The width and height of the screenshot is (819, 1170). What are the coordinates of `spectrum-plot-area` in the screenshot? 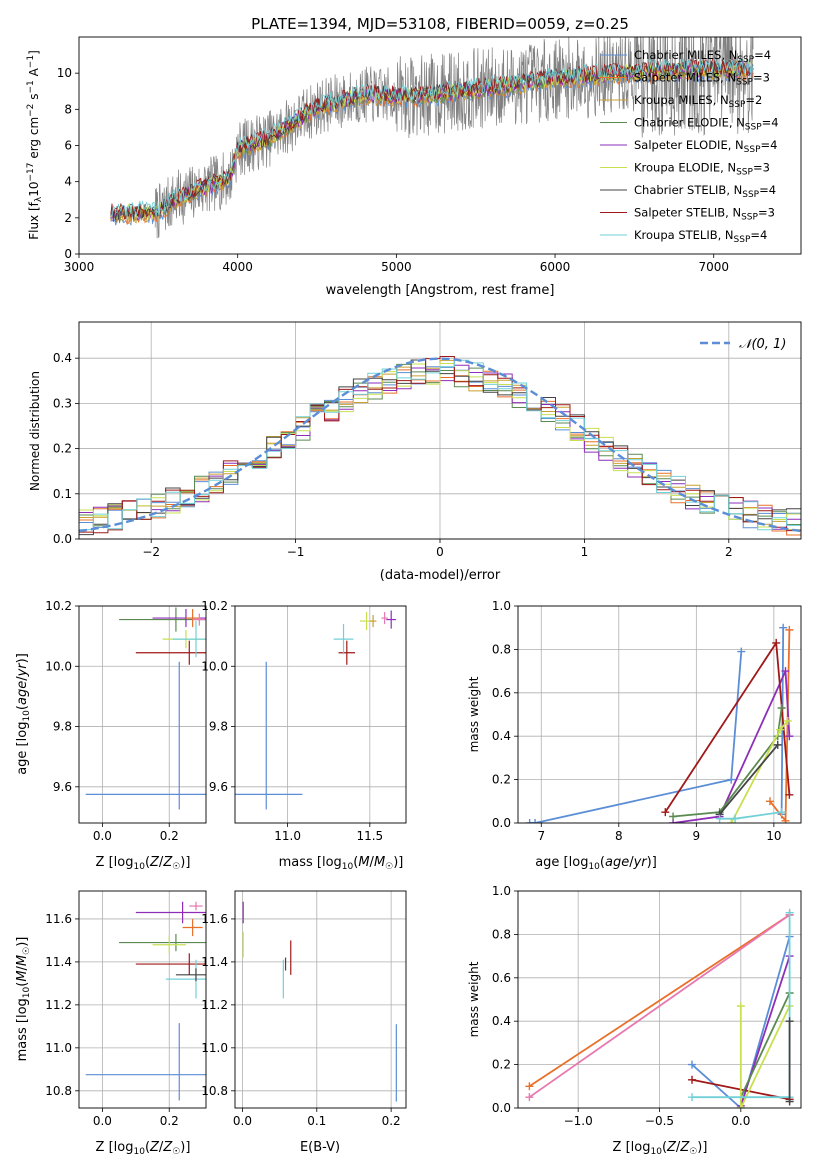 It's located at (432, 138).